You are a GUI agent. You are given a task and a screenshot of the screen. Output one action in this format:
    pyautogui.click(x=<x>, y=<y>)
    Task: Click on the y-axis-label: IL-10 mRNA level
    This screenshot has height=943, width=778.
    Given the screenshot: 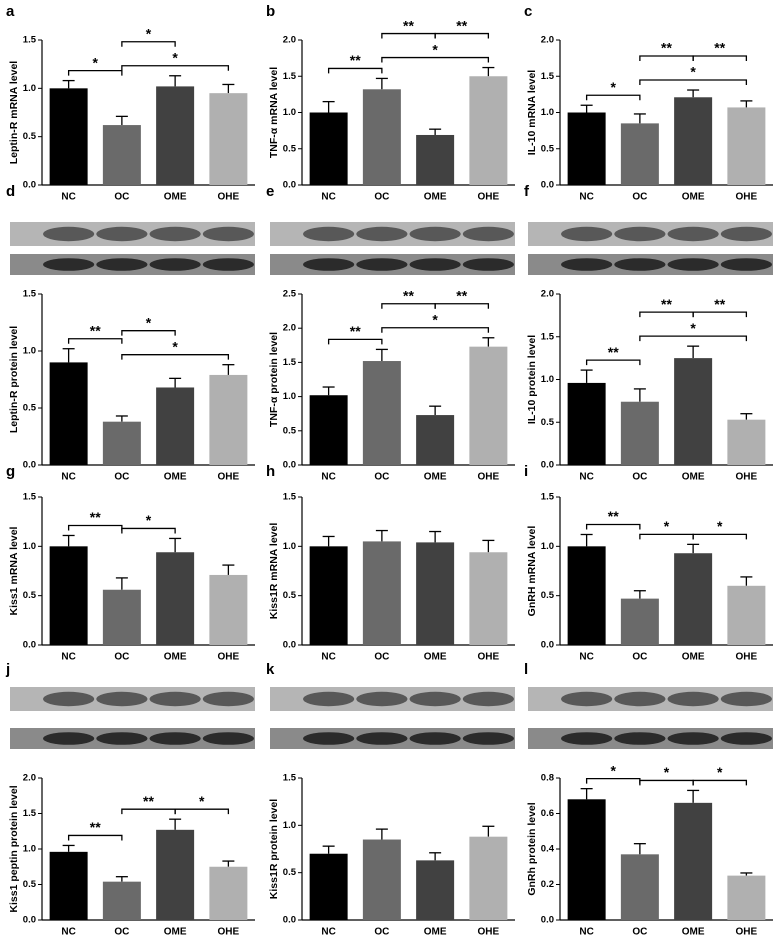 What is the action you would take?
    pyautogui.click(x=532, y=112)
    